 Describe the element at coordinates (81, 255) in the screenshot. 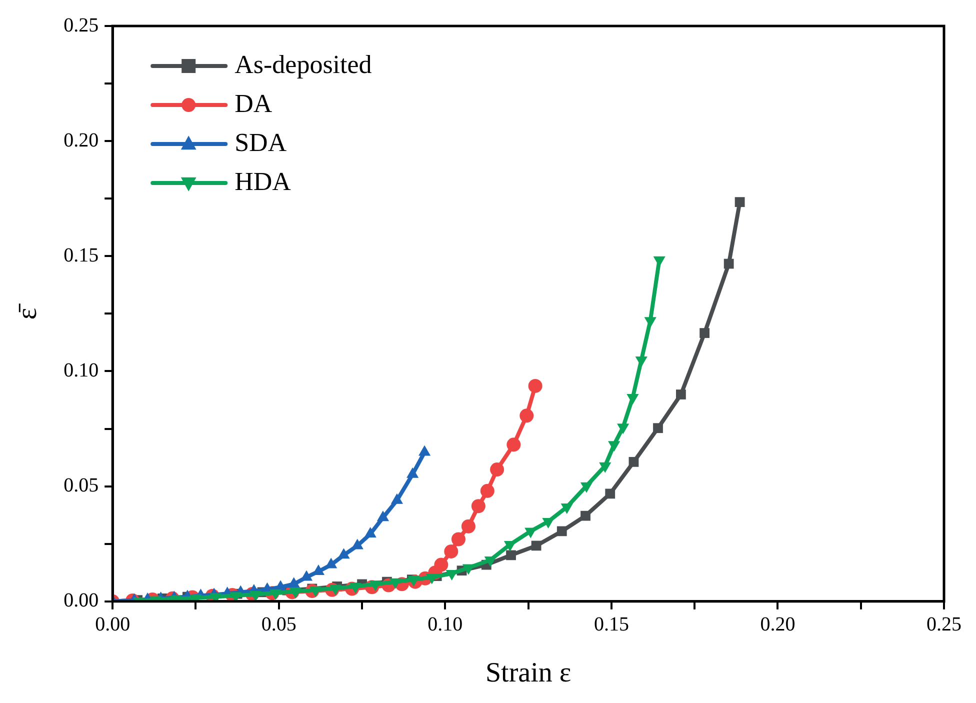

I see `y-tick-label: 0.15` at that location.